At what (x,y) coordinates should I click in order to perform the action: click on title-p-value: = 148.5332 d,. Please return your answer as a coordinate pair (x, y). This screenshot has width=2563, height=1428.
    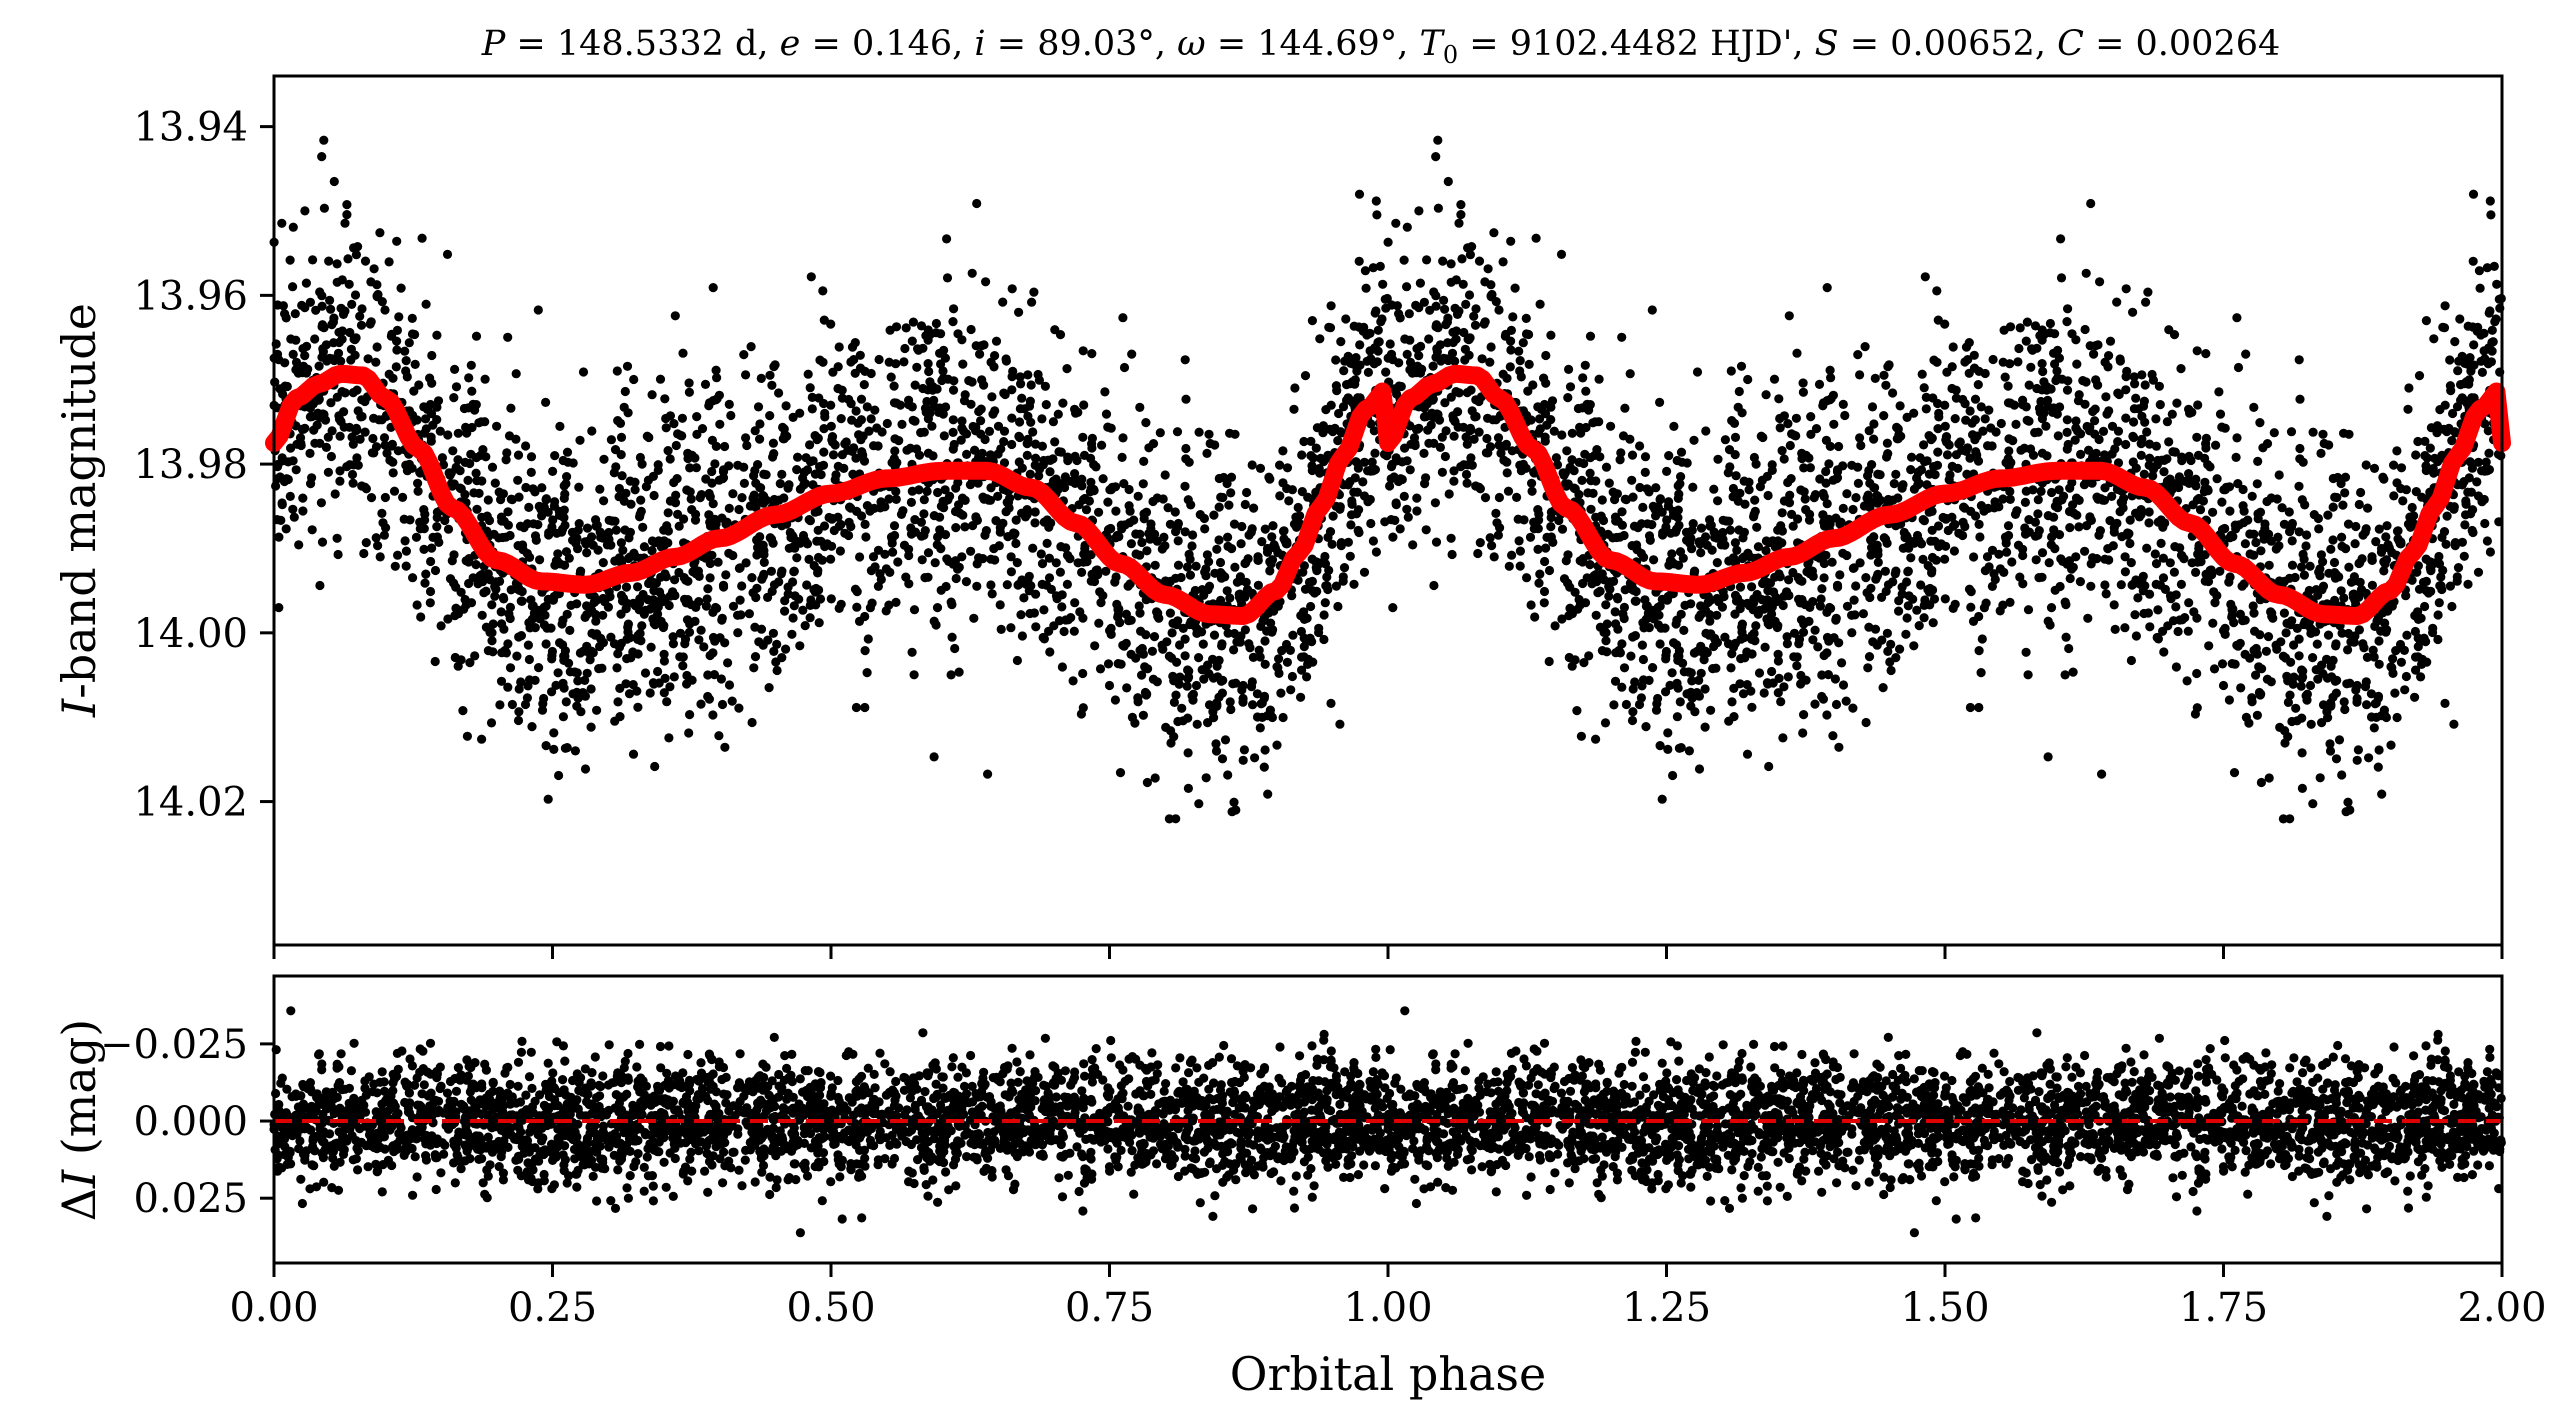
    Looking at the image, I should click on (642, 44).